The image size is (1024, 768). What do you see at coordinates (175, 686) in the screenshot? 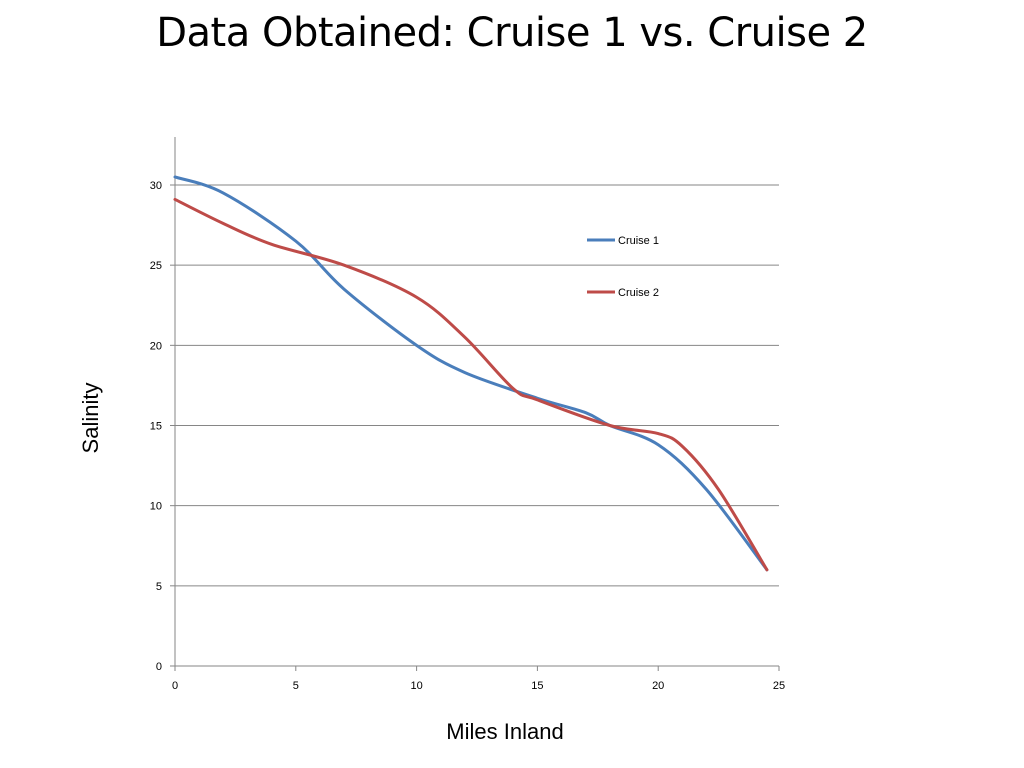
I see `x-tick-label-0: 0` at bounding box center [175, 686].